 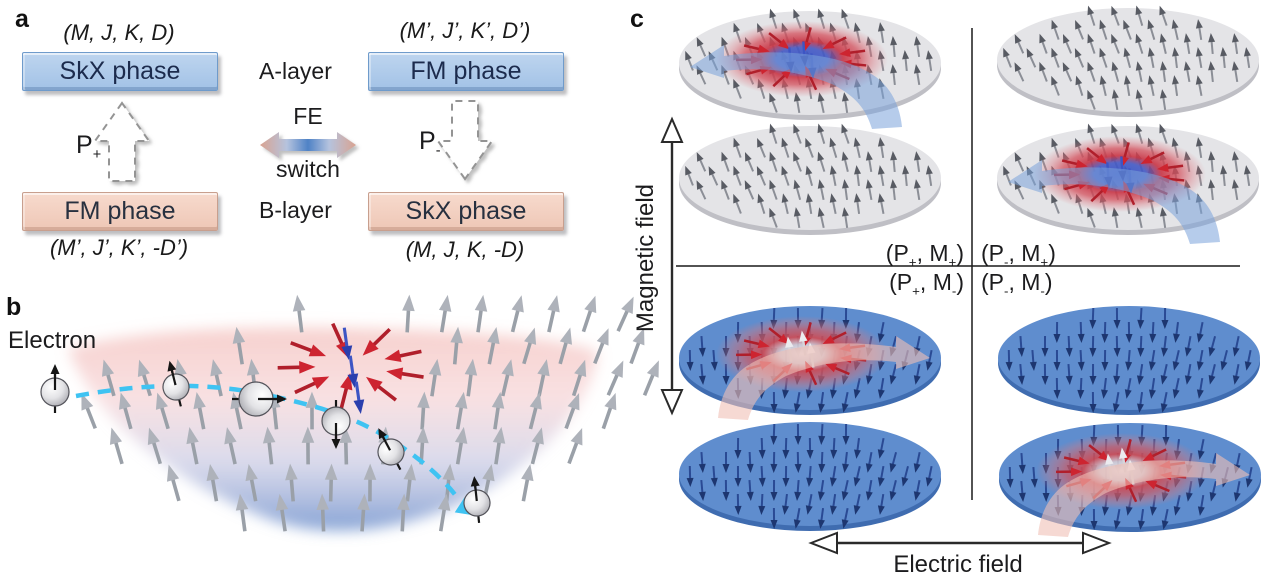 What do you see at coordinates (958, 564) in the screenshot?
I see `electric-field-axis-label: Electric field` at bounding box center [958, 564].